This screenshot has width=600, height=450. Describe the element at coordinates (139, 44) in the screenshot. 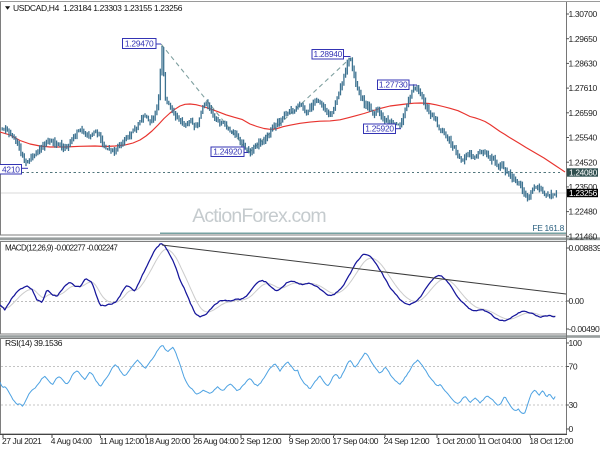

I see `svg-text: 1.29470` at that location.